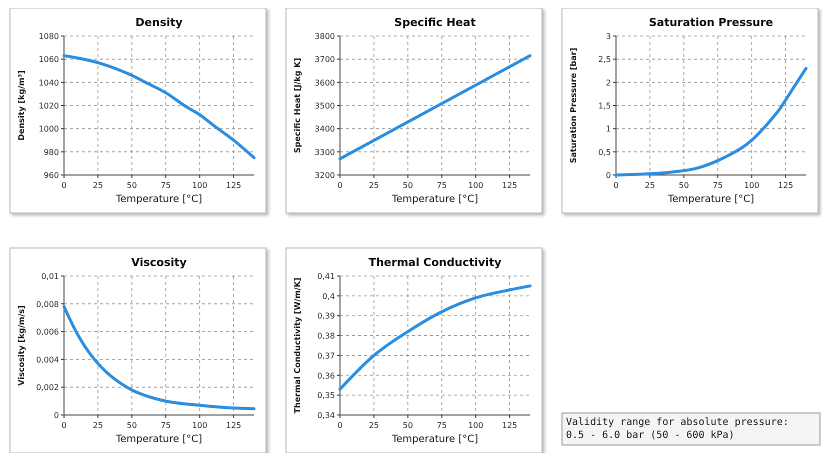 This screenshot has width=830, height=456. I want to click on y-tick-label: 3700, so click(324, 59).